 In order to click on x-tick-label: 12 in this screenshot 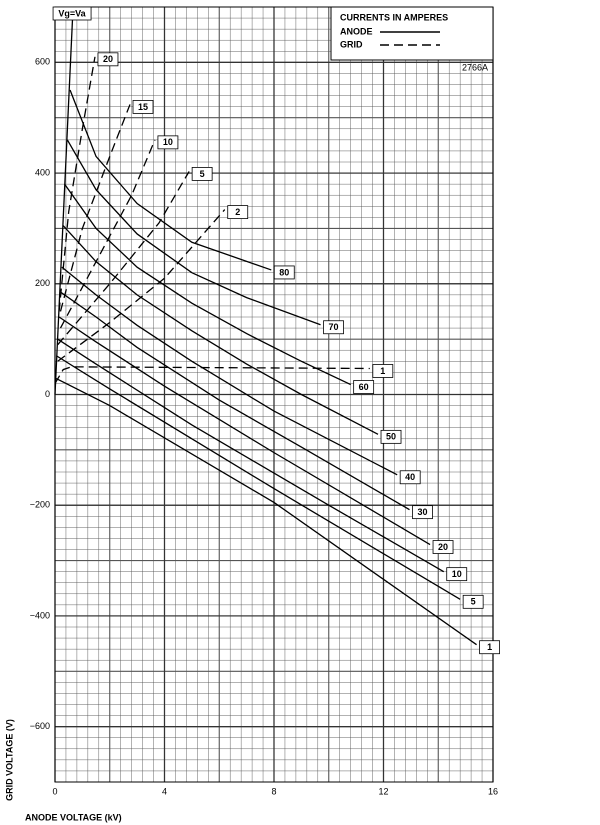, I will do `click(383, 791)`.